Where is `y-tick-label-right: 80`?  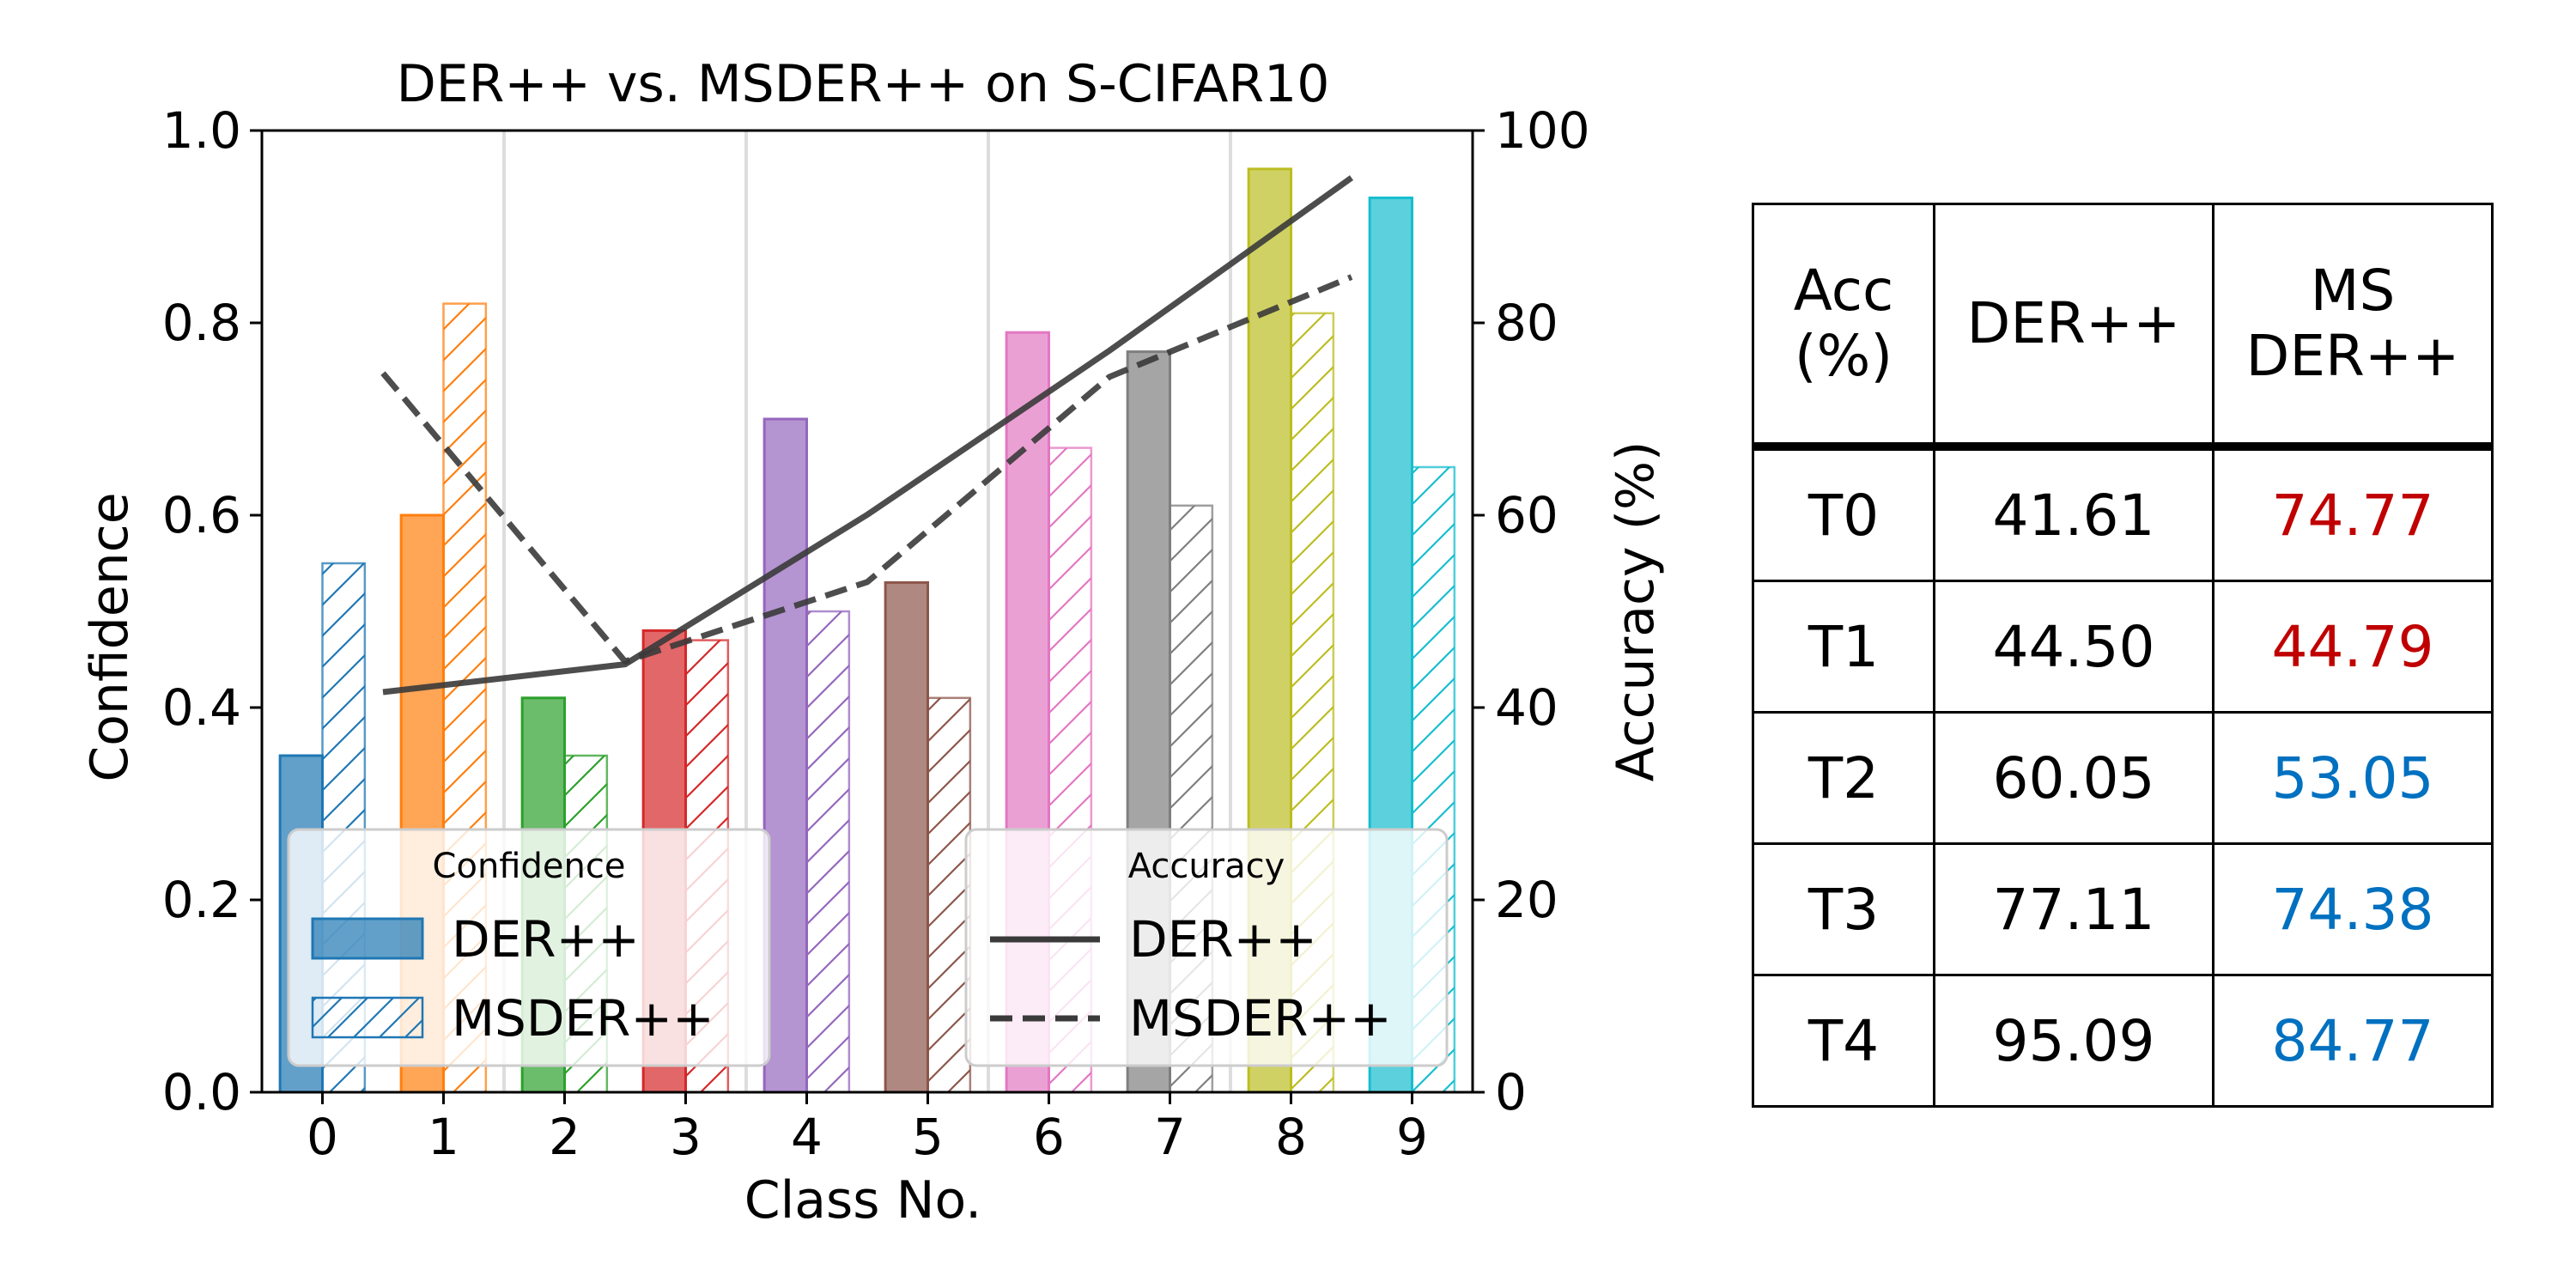 y-tick-label-right: 80 is located at coordinates (1526, 323).